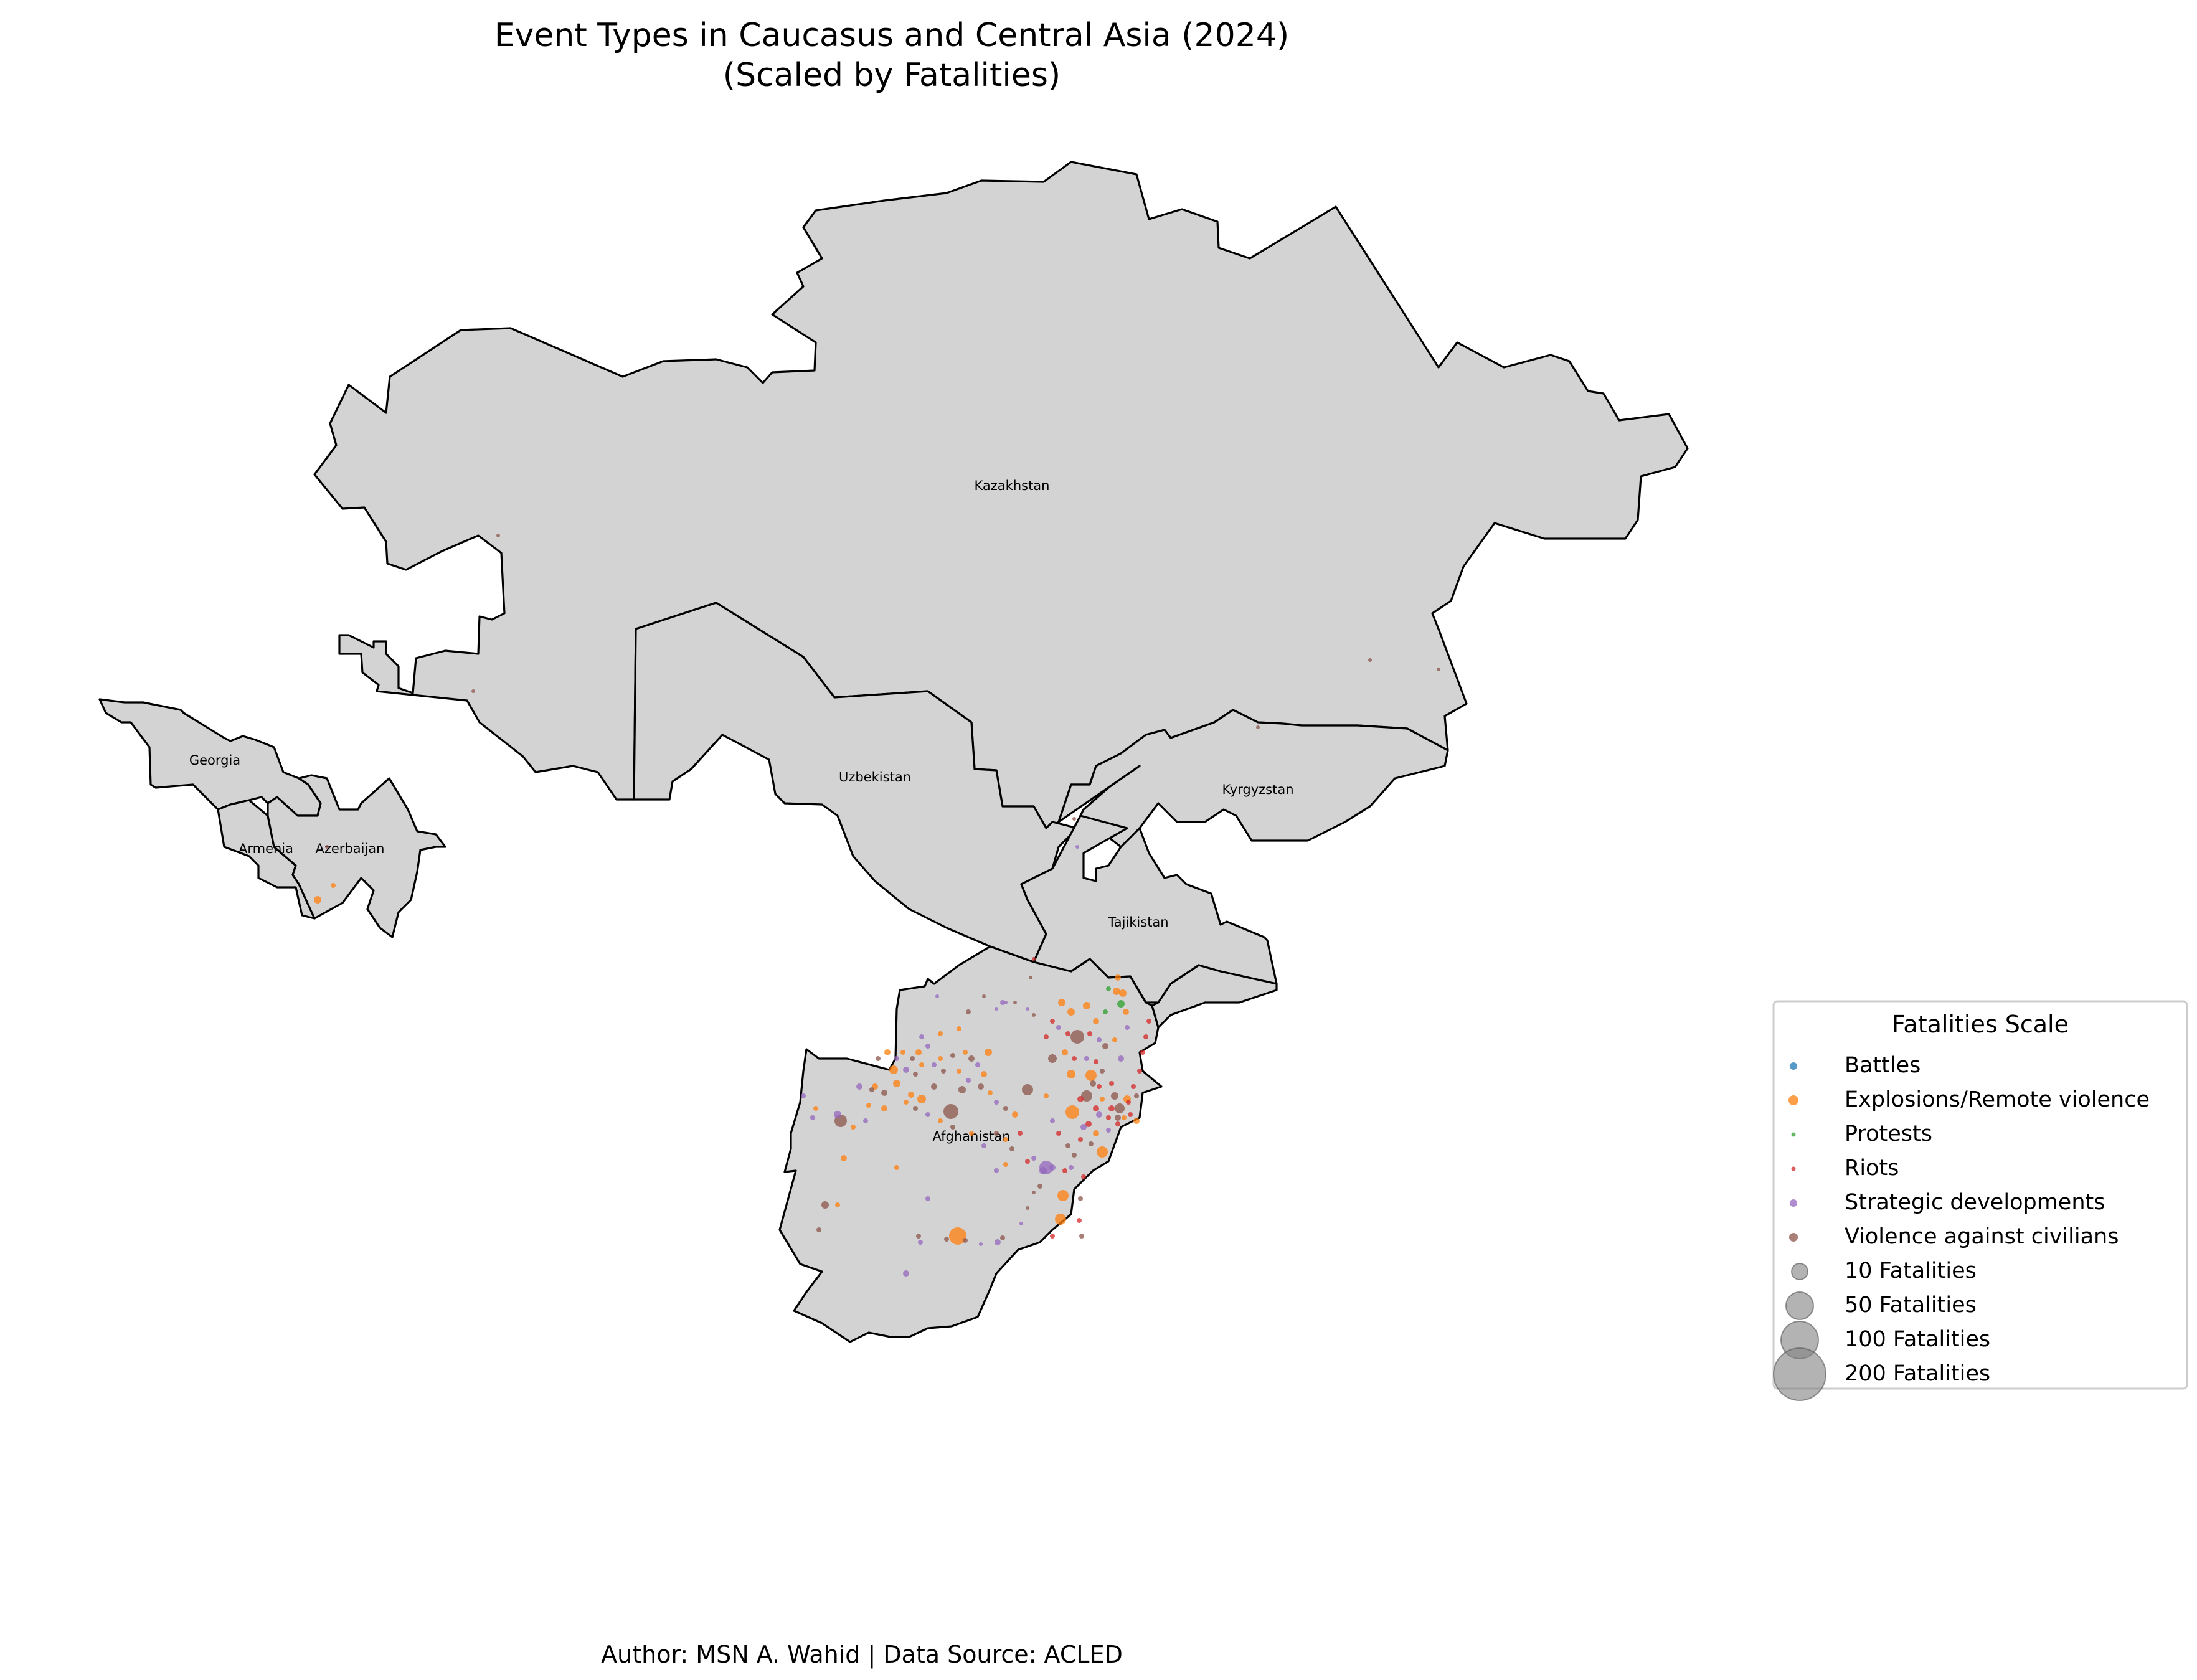 The image size is (2197, 1680). What do you see at coordinates (1793, 1237) in the screenshot?
I see `legend-marker-violence-against-civilians` at bounding box center [1793, 1237].